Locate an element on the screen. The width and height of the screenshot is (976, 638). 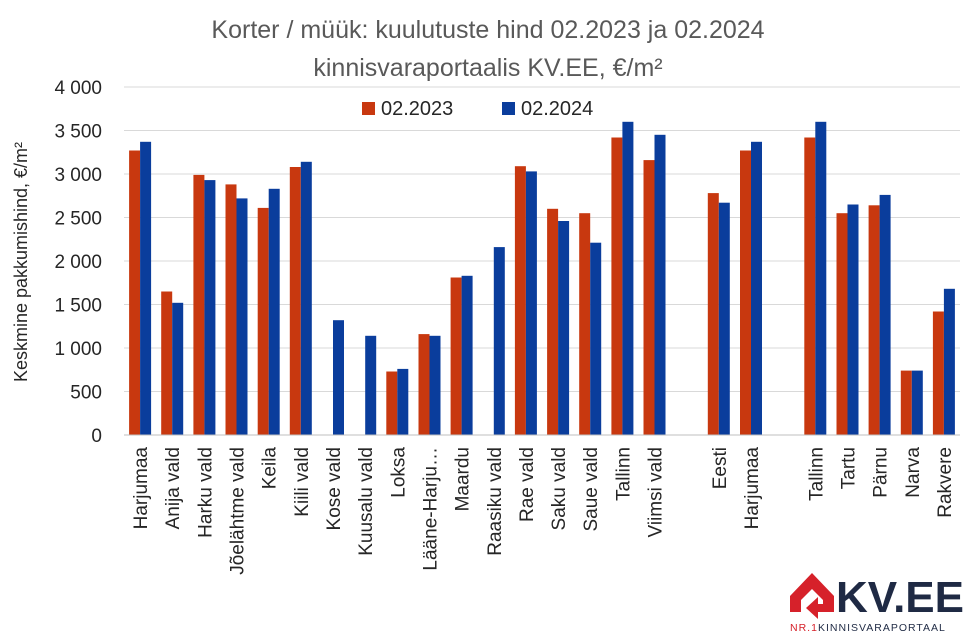
x-tick-label: Pärnu is located at coordinates (881, 472).